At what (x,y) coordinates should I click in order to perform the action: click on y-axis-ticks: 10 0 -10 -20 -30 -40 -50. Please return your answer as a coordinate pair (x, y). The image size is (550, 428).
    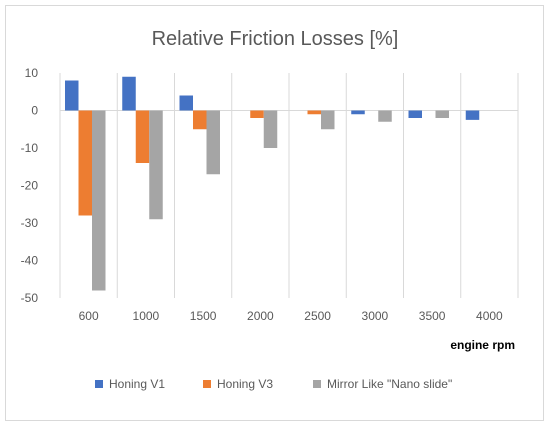
    Looking at the image, I should click on (30, 185).